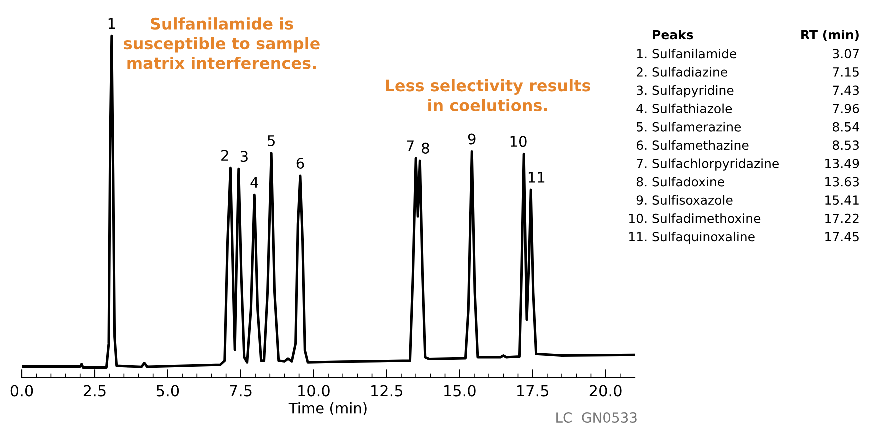 The height and width of the screenshot is (427, 878). I want to click on text: 15.41, so click(842, 201).